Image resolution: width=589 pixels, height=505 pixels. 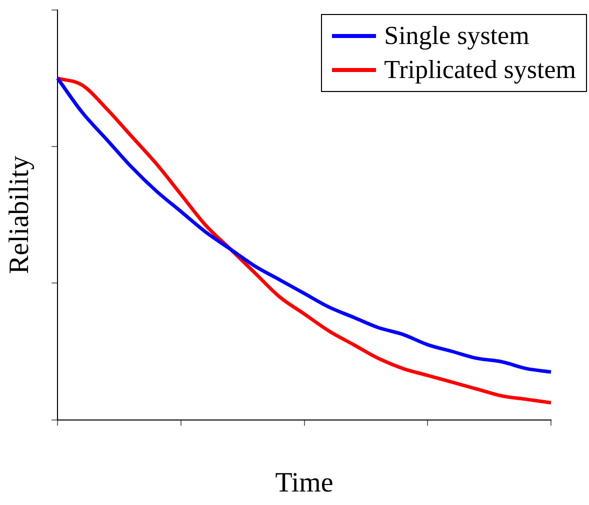 What do you see at coordinates (480, 70) in the screenshot?
I see `legend-label: Triplicated system` at bounding box center [480, 70].